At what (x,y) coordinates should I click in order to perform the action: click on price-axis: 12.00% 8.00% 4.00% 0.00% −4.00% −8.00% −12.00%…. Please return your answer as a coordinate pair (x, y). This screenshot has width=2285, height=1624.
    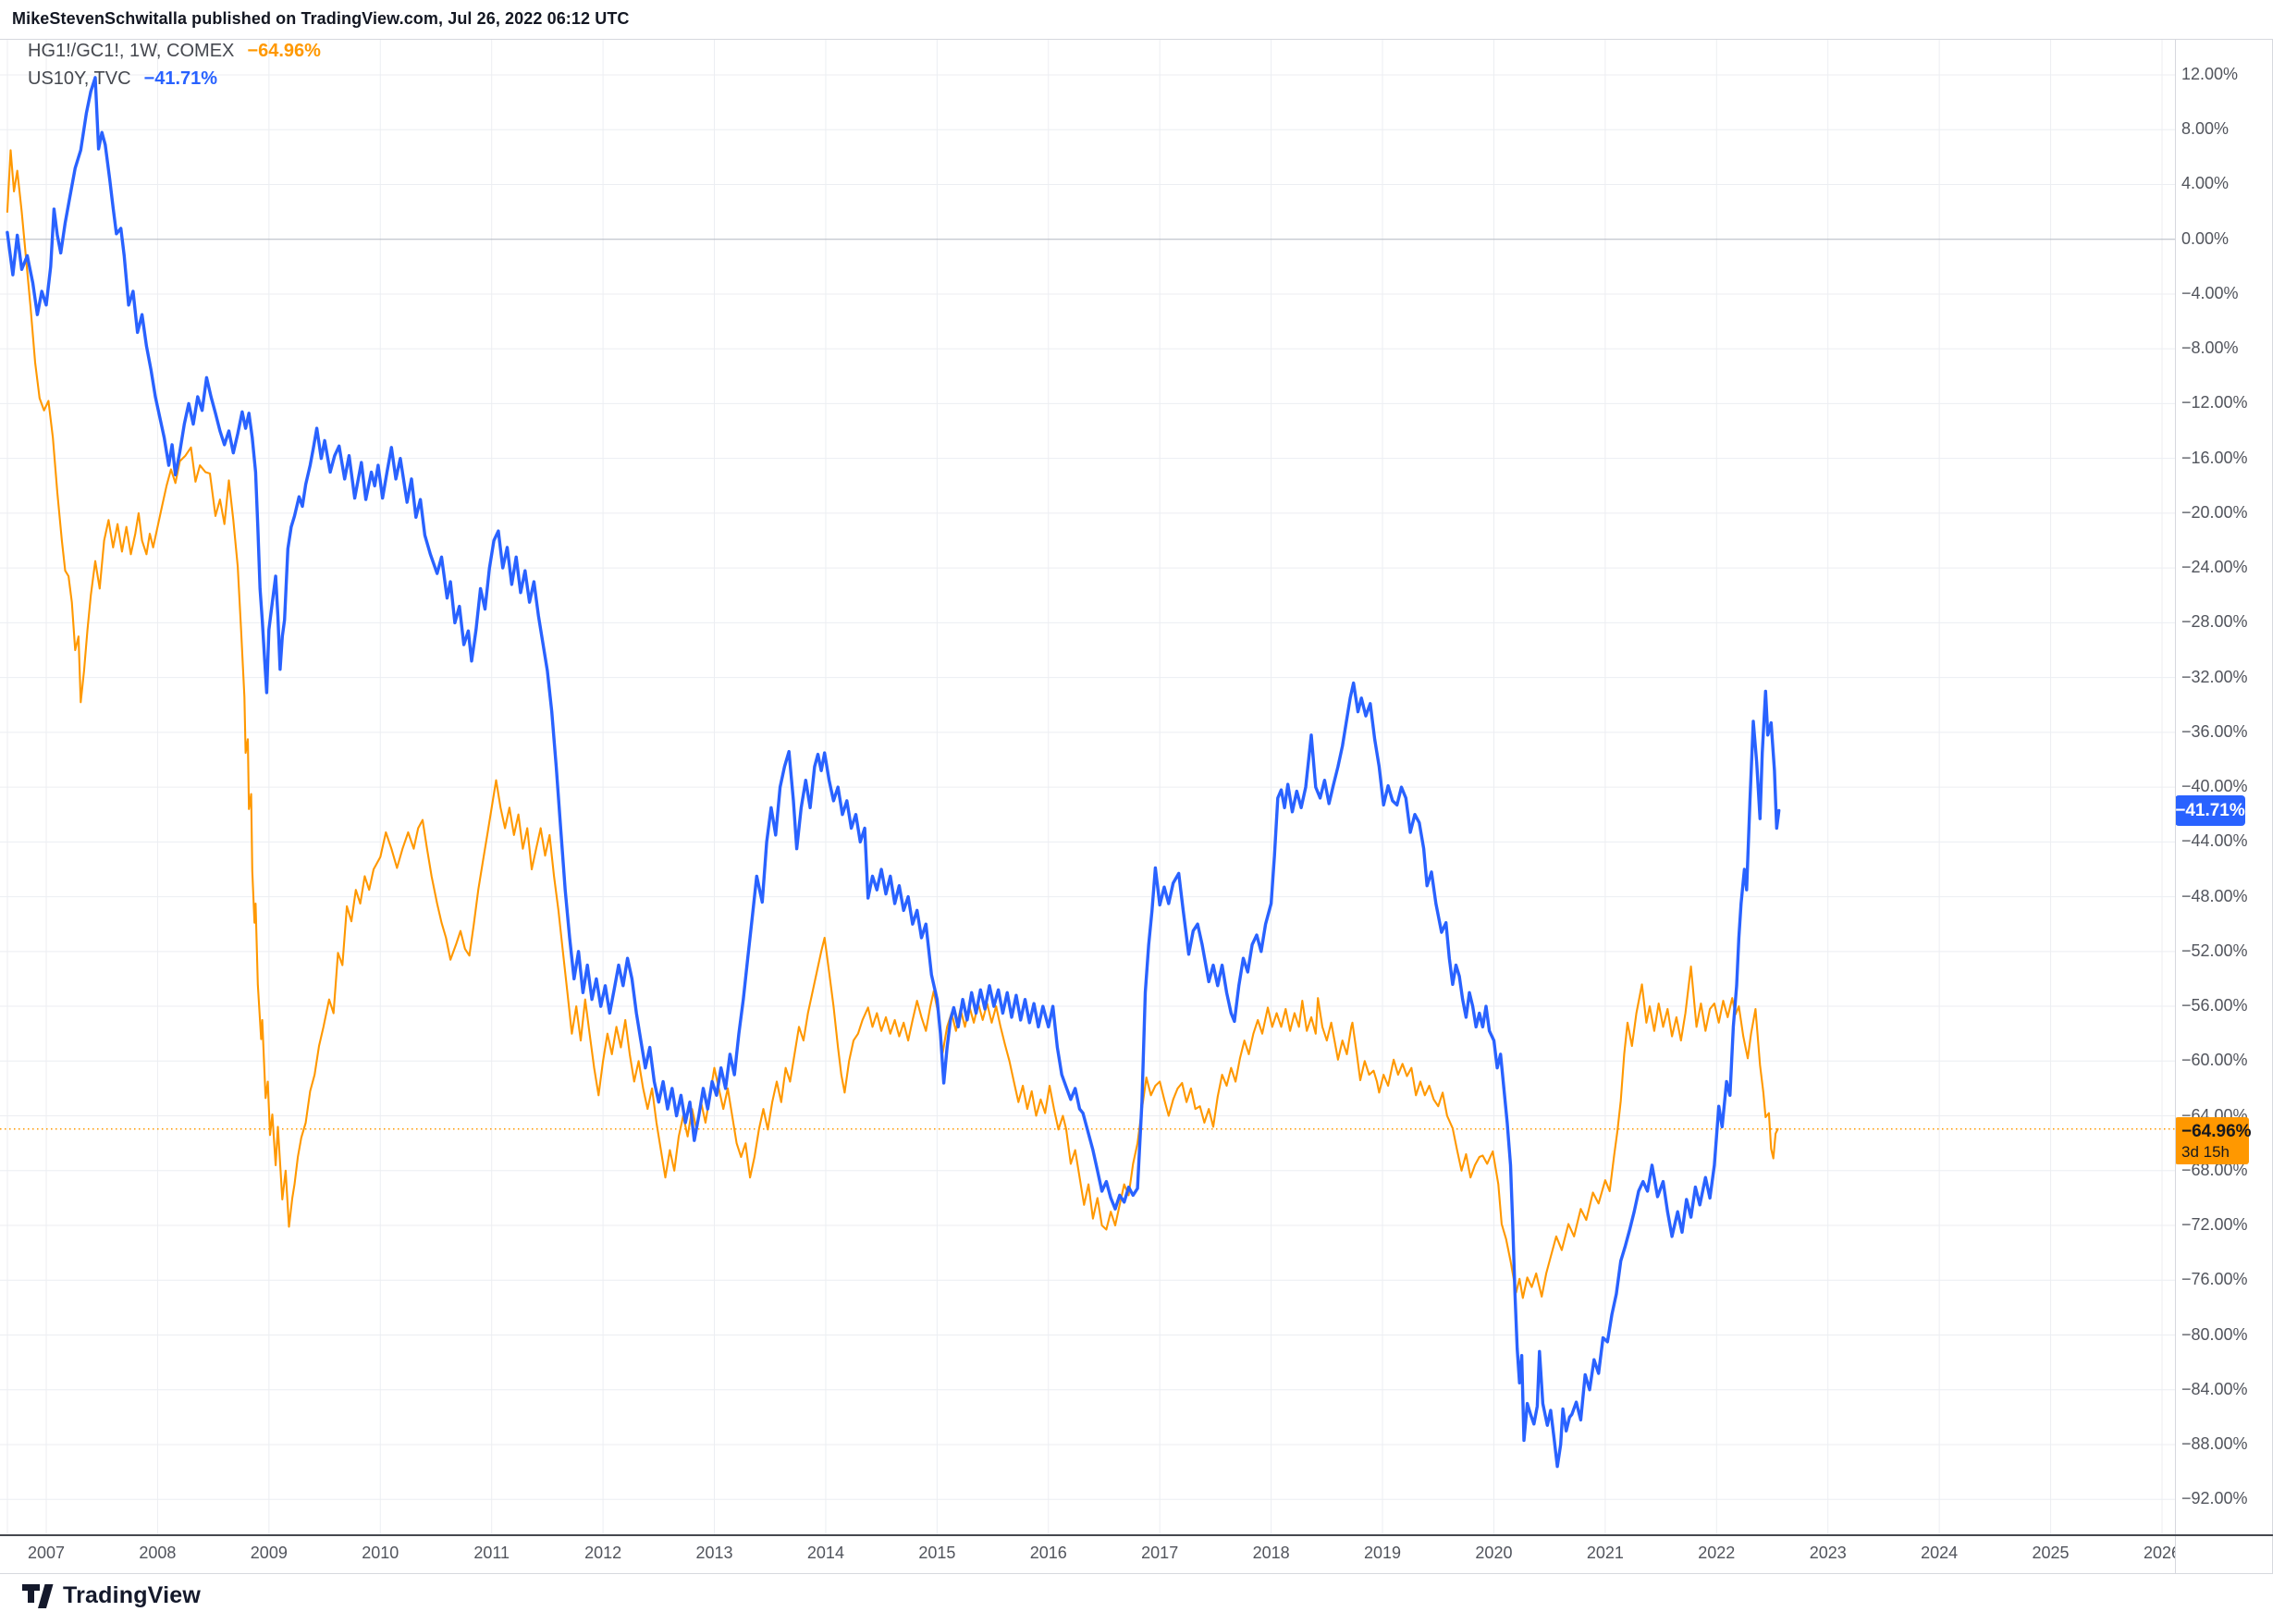
    Looking at the image, I should click on (2224, 787).